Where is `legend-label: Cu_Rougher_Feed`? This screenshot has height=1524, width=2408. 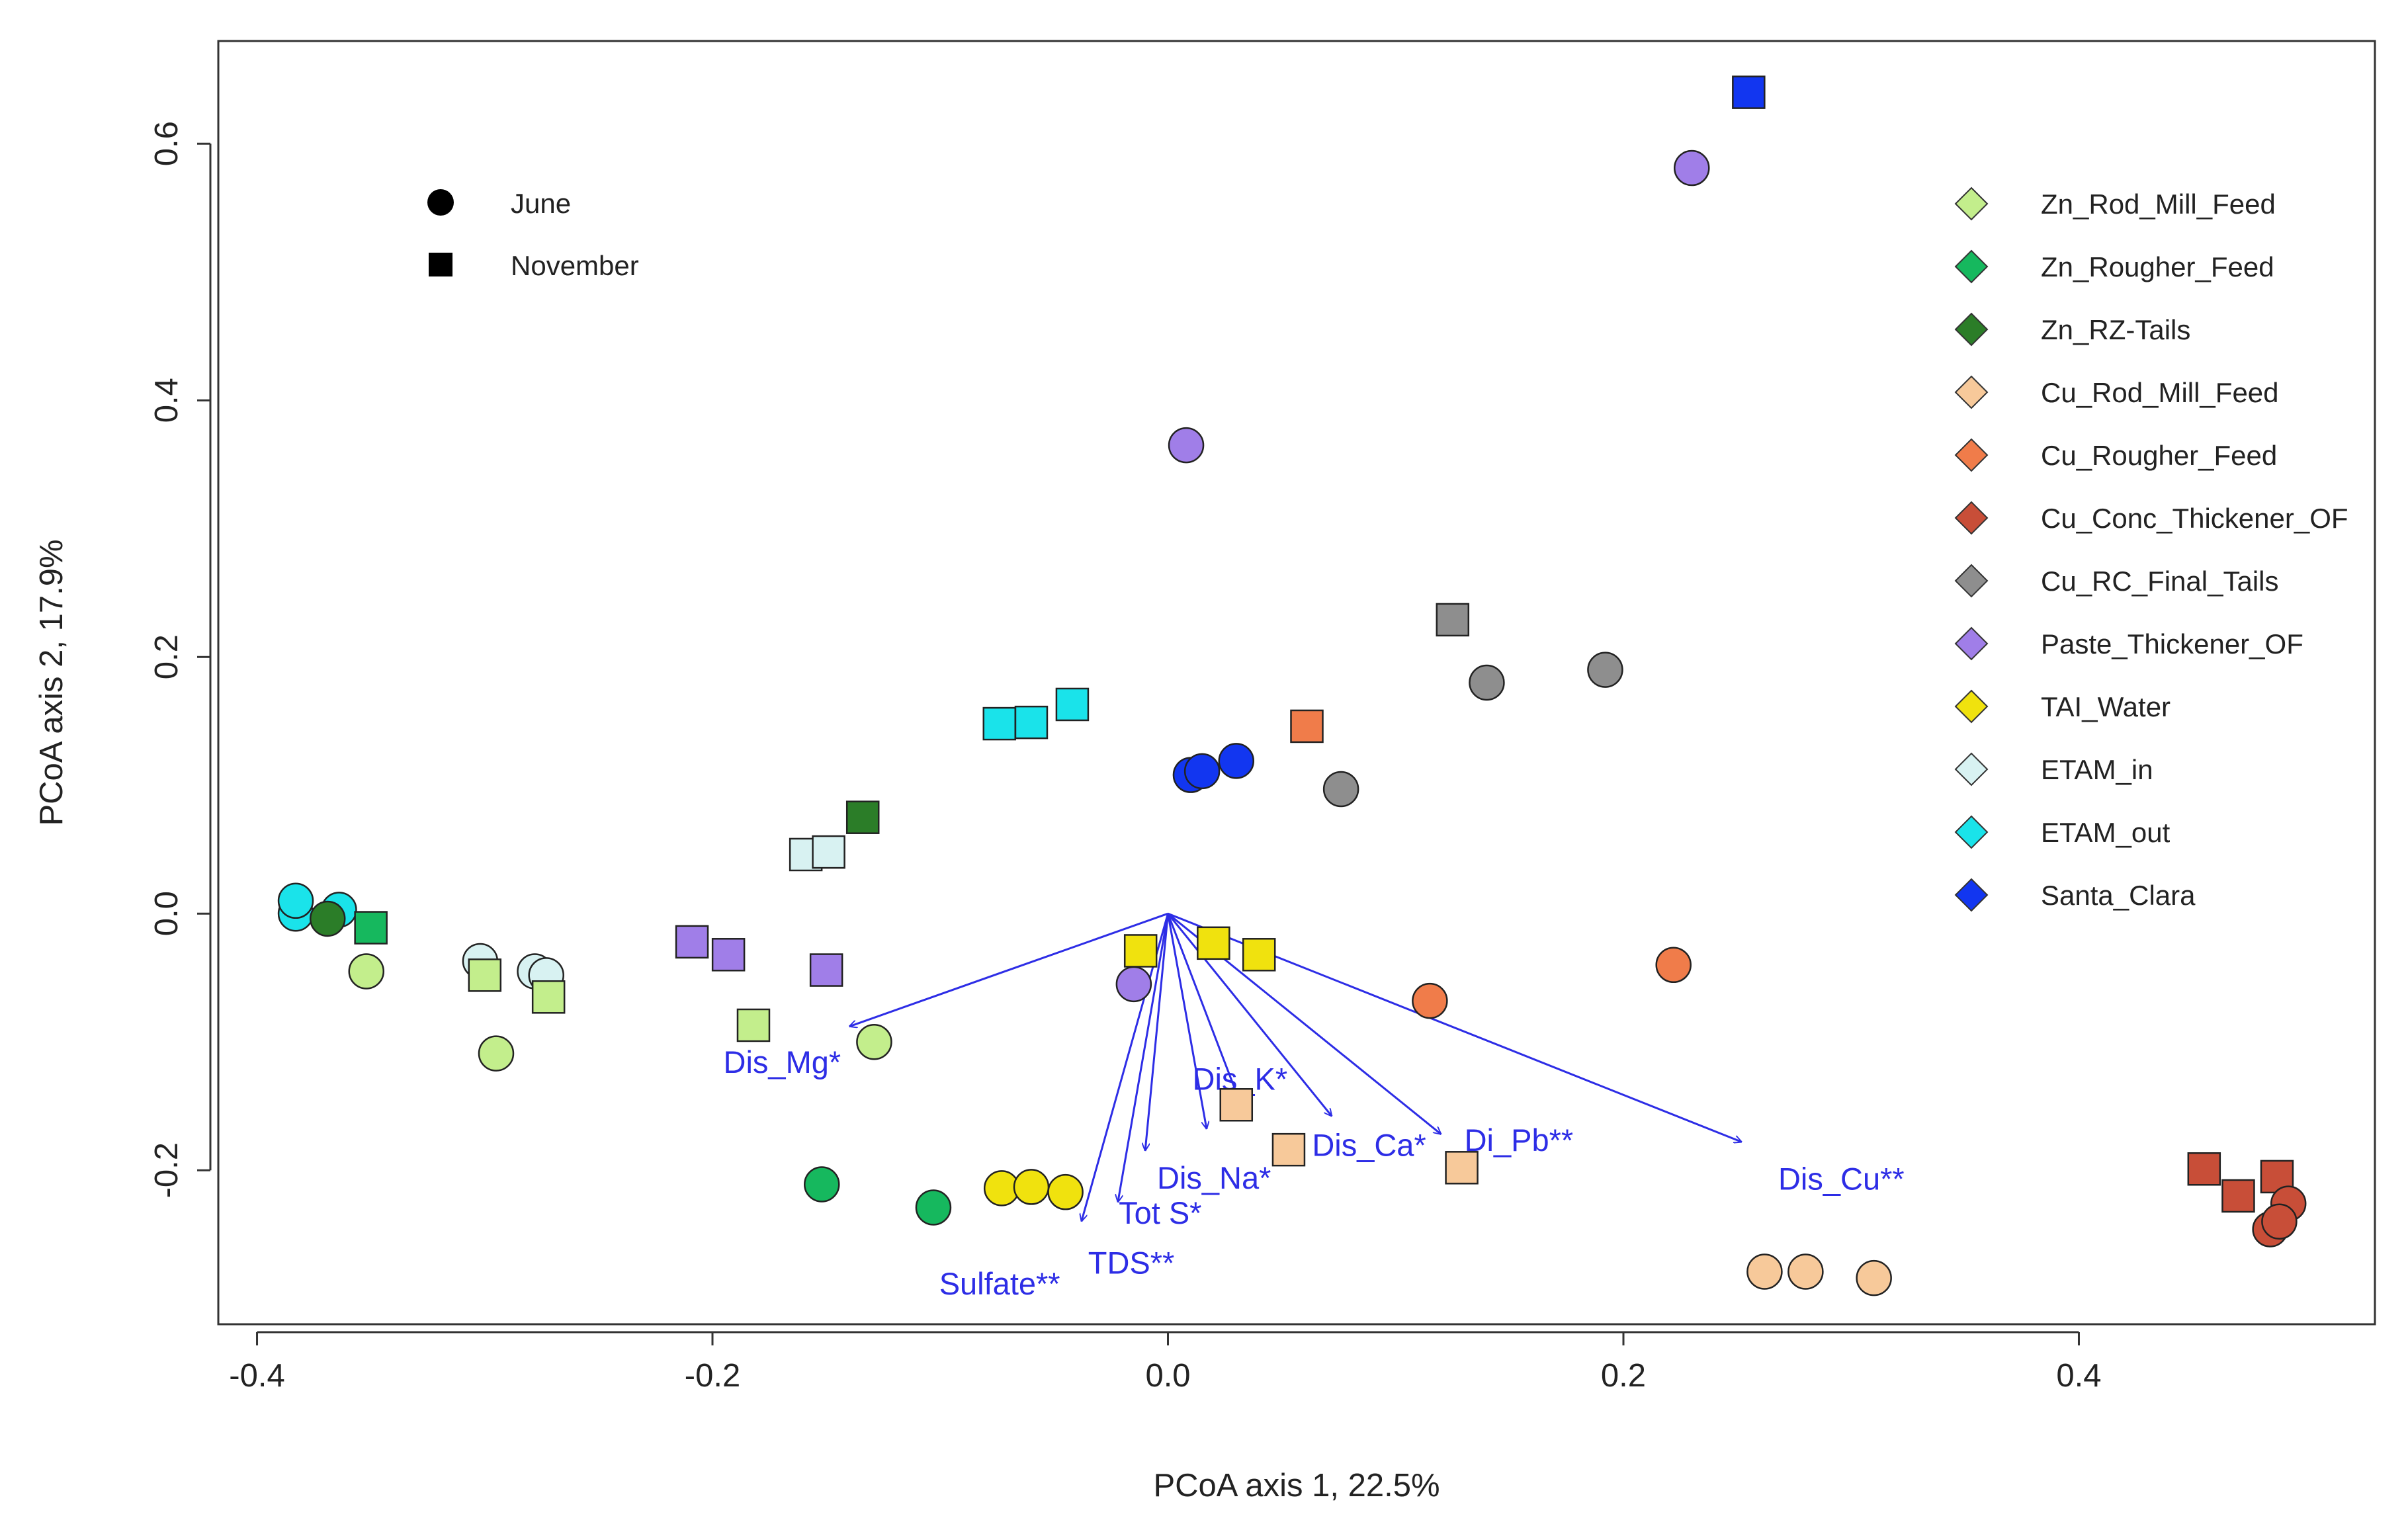 legend-label: Cu_Rougher_Feed is located at coordinates (2159, 455).